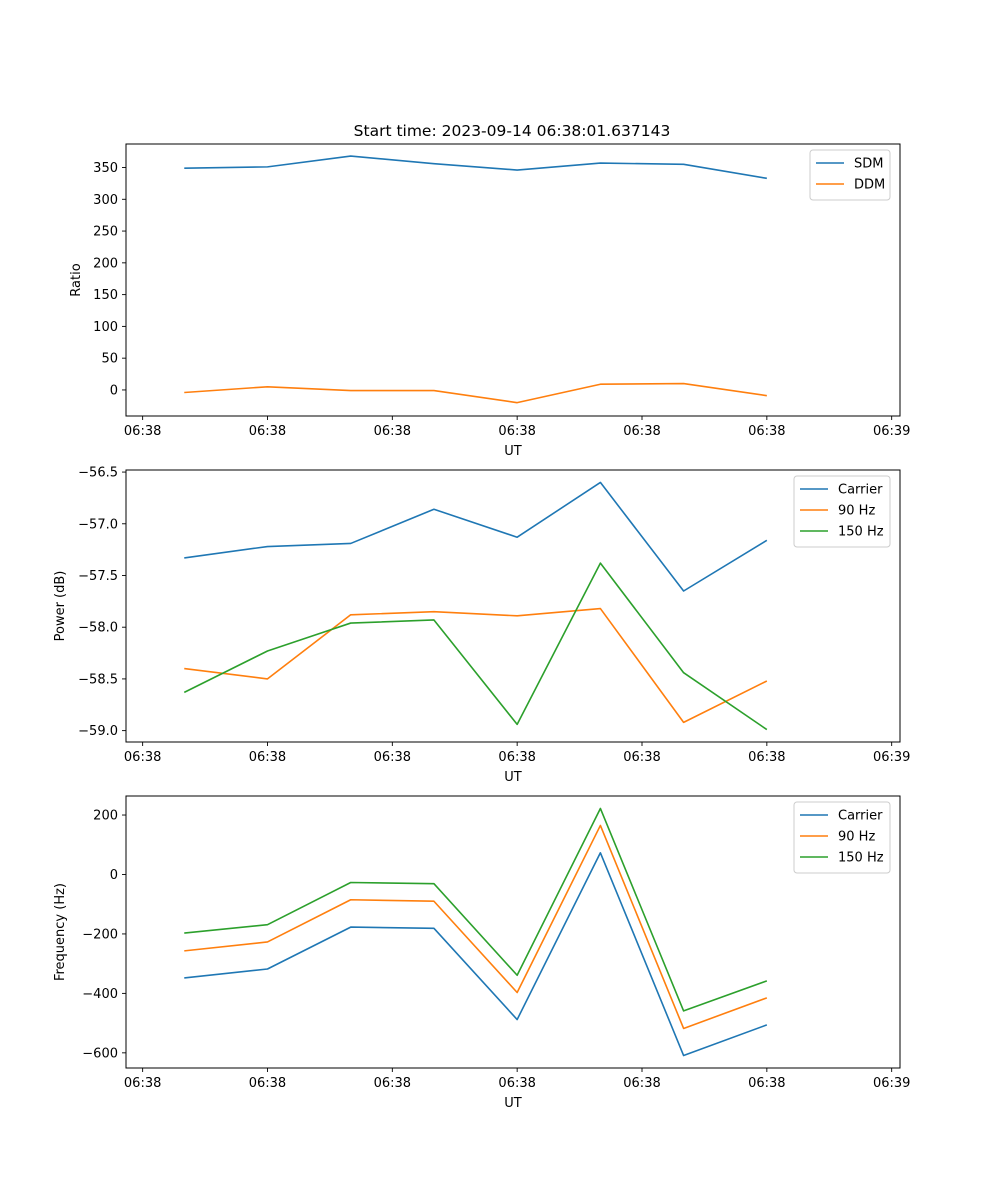 The image size is (1000, 1200). What do you see at coordinates (100, 934) in the screenshot?
I see `frequency-y-tick-label: −200` at bounding box center [100, 934].